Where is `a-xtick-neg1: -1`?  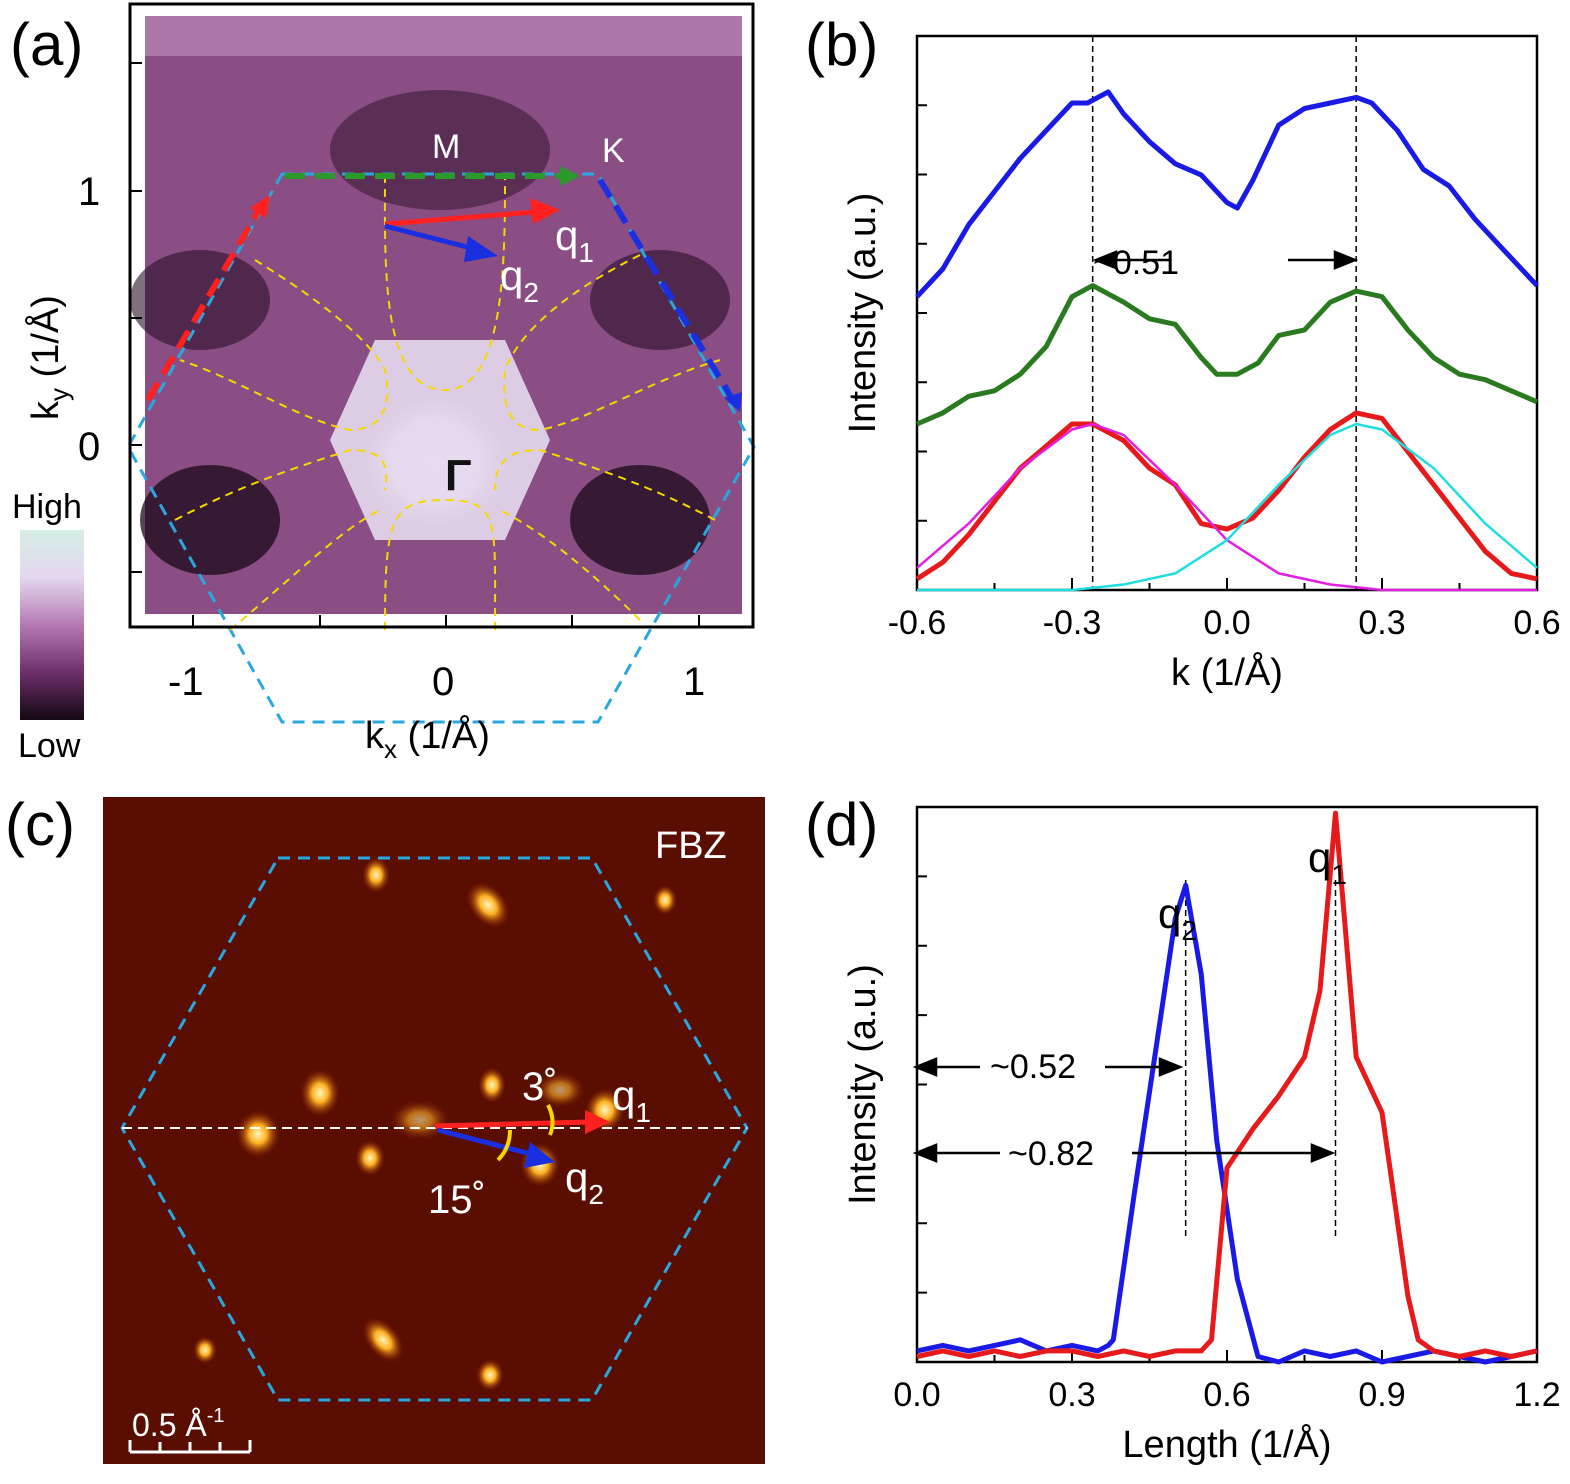
a-xtick-neg1: -1 is located at coordinates (186, 682).